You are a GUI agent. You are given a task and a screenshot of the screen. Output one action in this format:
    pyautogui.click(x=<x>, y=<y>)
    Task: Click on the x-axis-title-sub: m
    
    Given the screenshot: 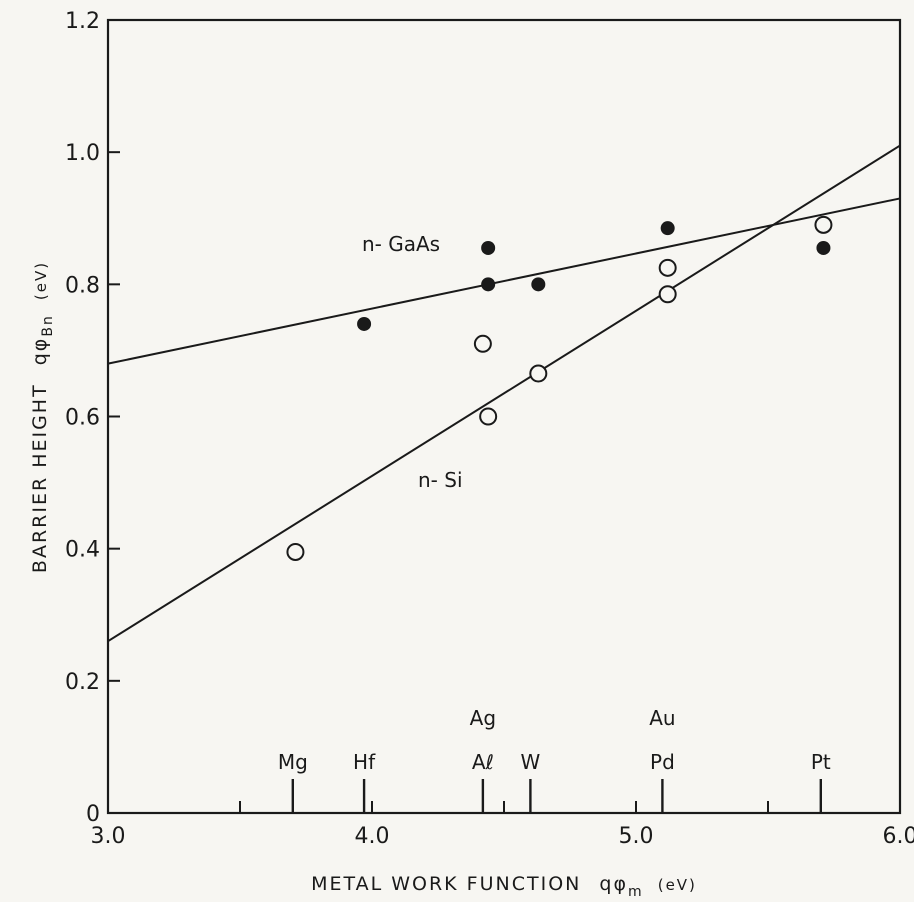 What is the action you would take?
    pyautogui.click(x=636, y=892)
    